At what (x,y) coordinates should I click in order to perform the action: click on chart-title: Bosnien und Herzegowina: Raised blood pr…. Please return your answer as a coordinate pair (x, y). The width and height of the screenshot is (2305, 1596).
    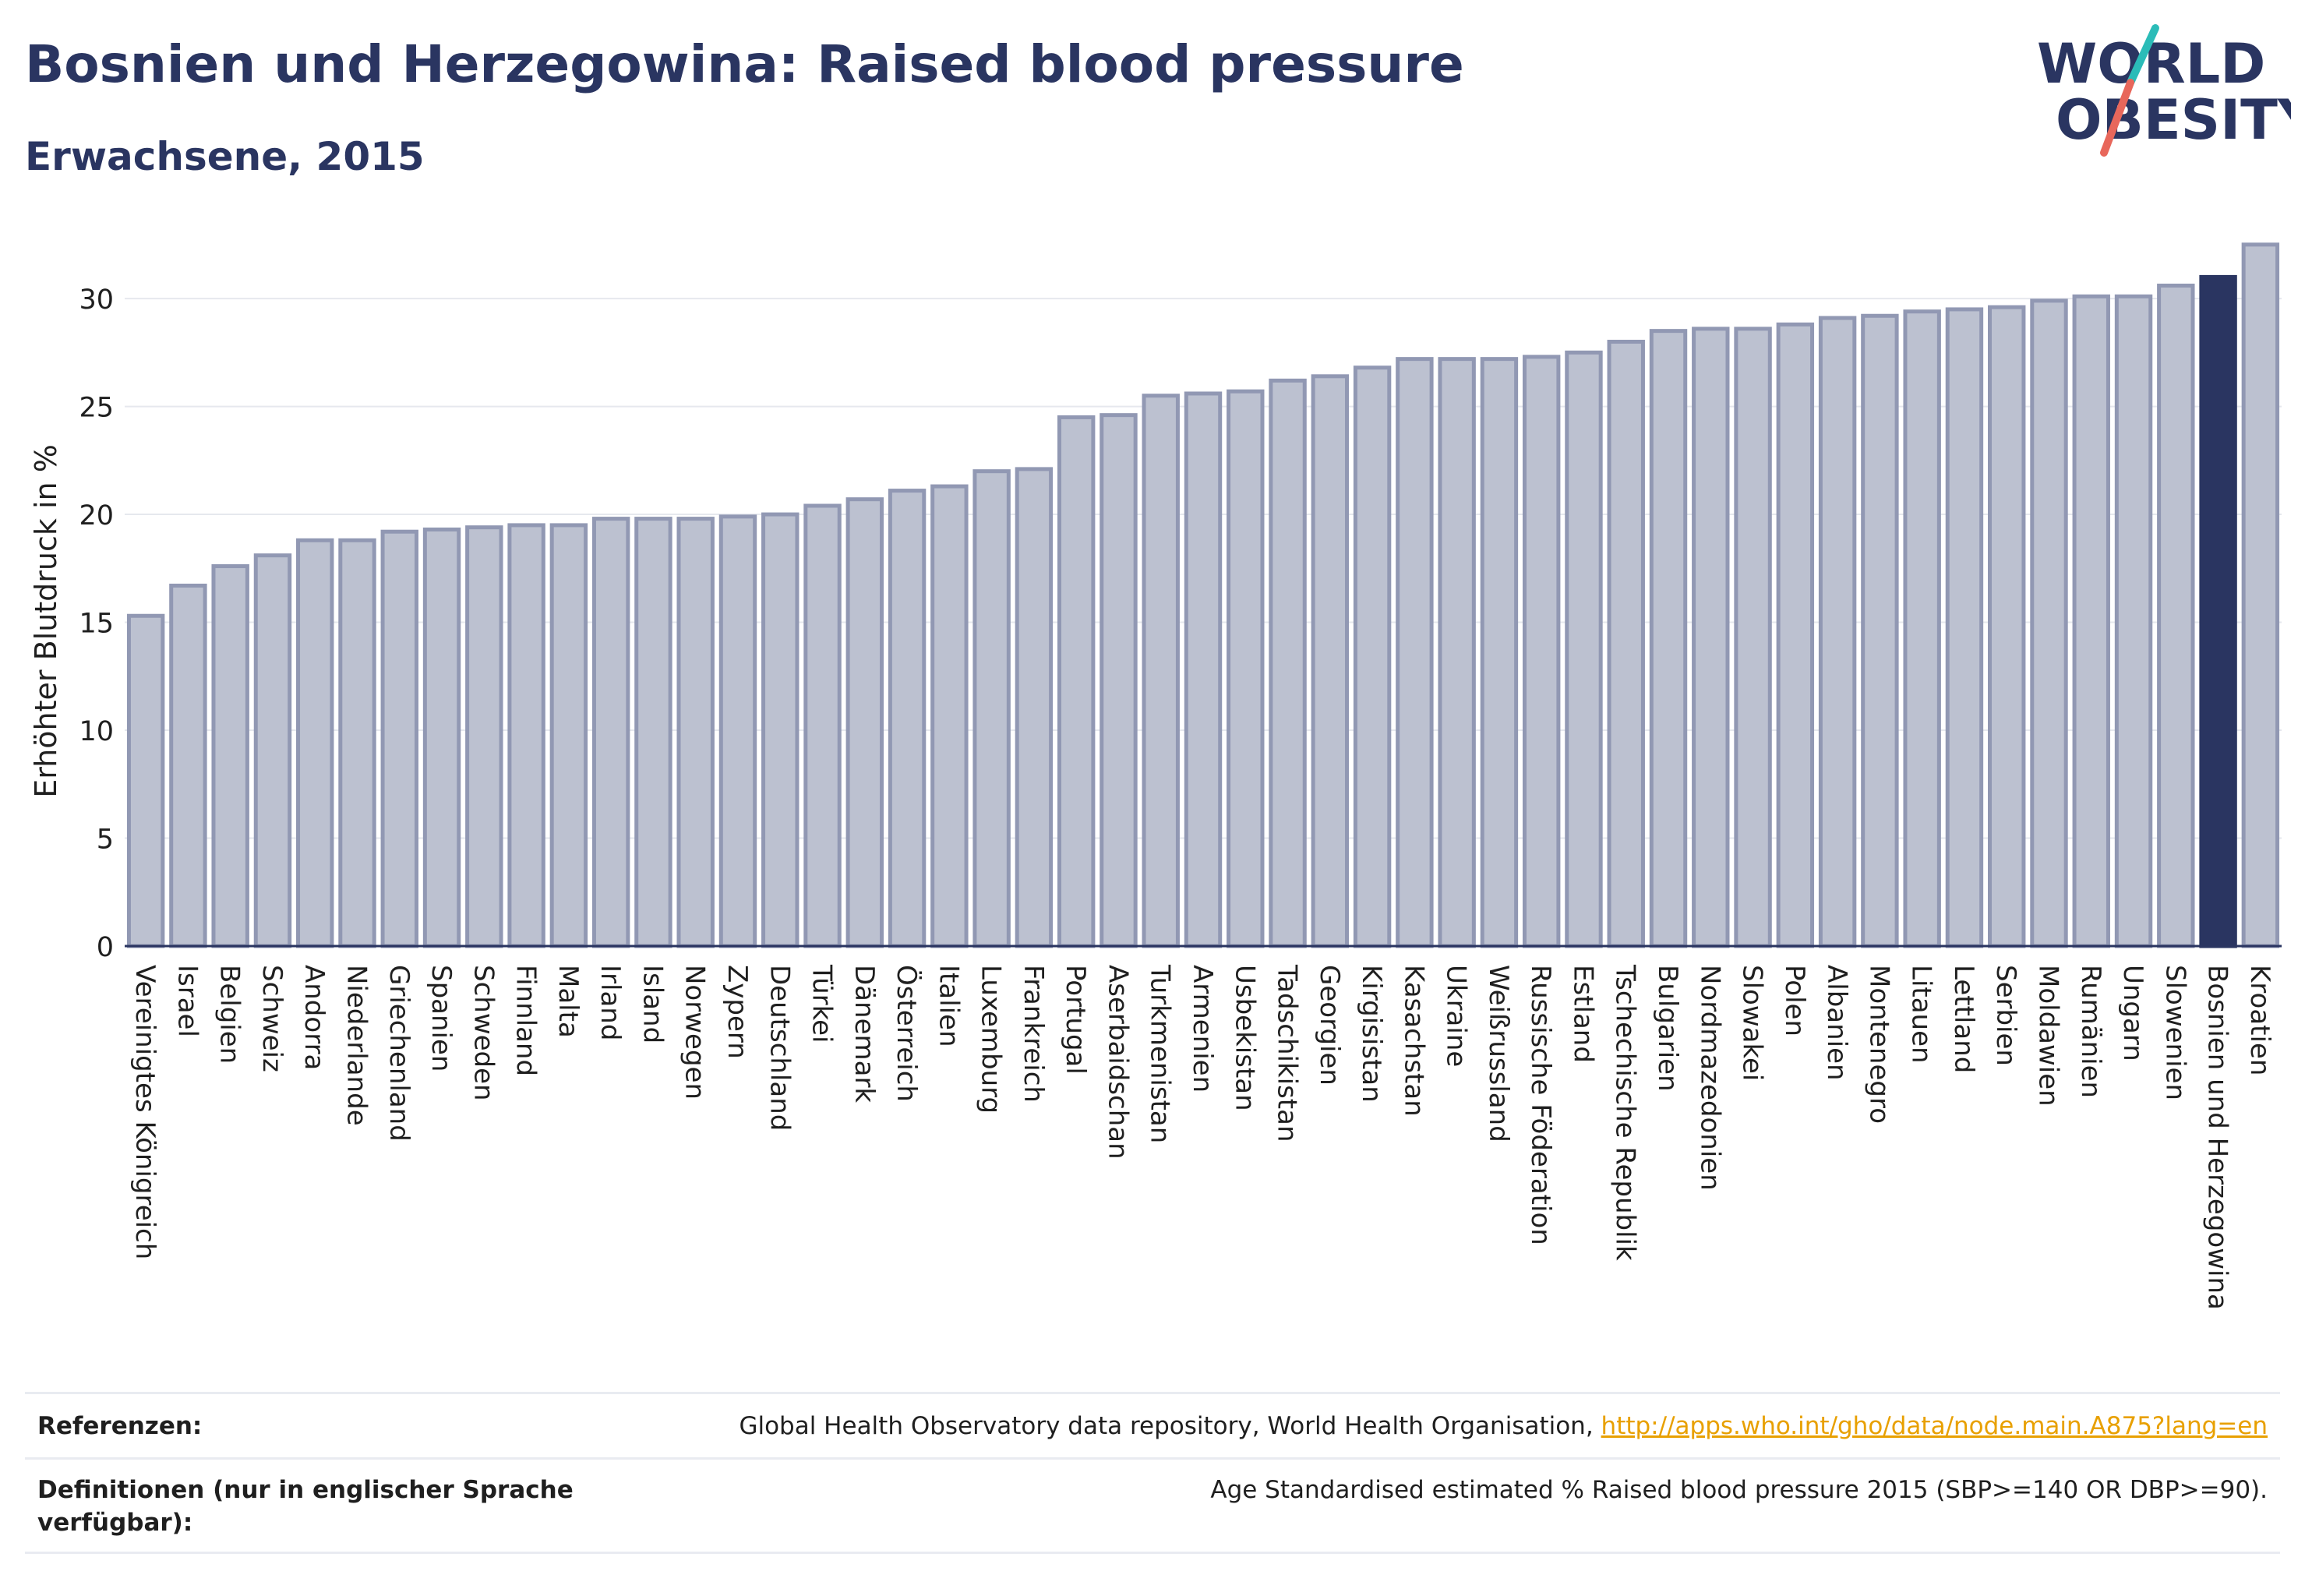
    Looking at the image, I should click on (744, 64).